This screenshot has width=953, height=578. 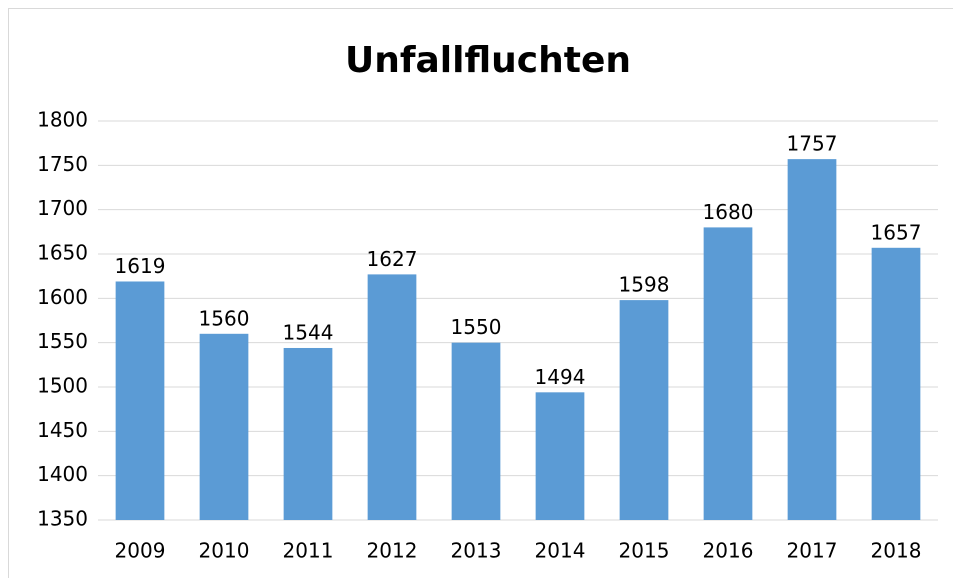 I want to click on y-tick-label: 1350, so click(x=62, y=519).